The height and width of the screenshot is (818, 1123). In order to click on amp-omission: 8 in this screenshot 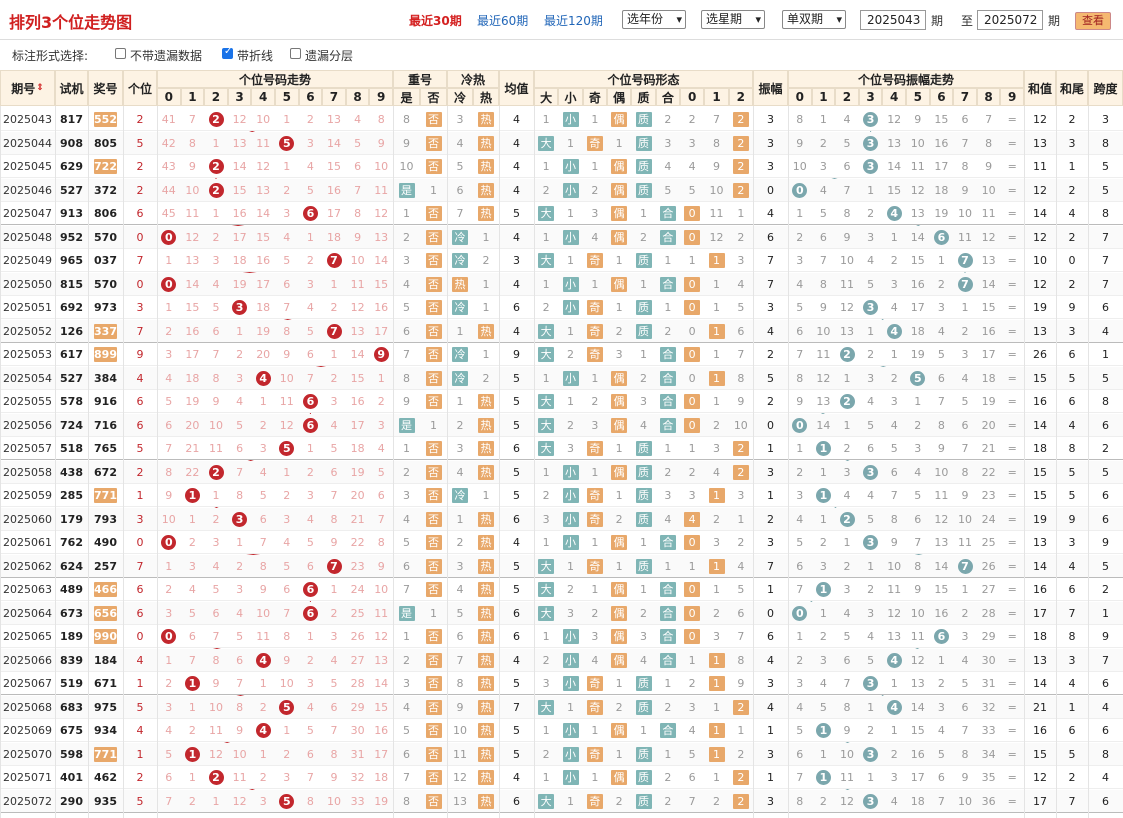, I will do `click(965, 166)`.